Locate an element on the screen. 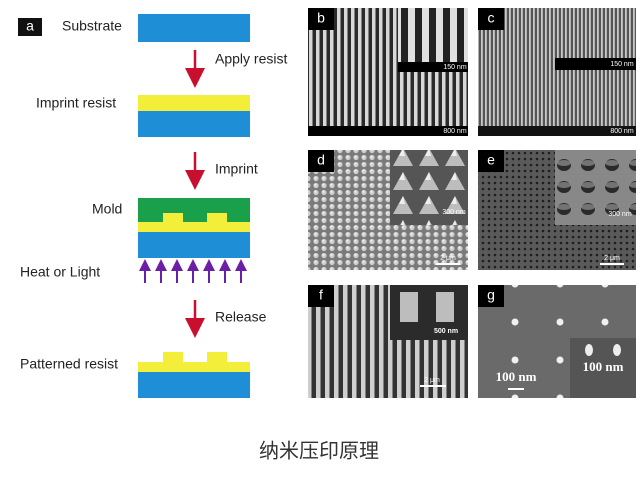 This screenshot has width=638, height=482. panel-label: g is located at coordinates (491, 295).